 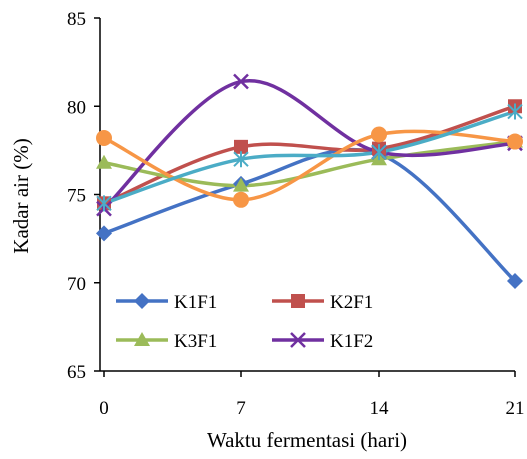 I want to click on y-tick-label: 85, so click(x=76, y=19).